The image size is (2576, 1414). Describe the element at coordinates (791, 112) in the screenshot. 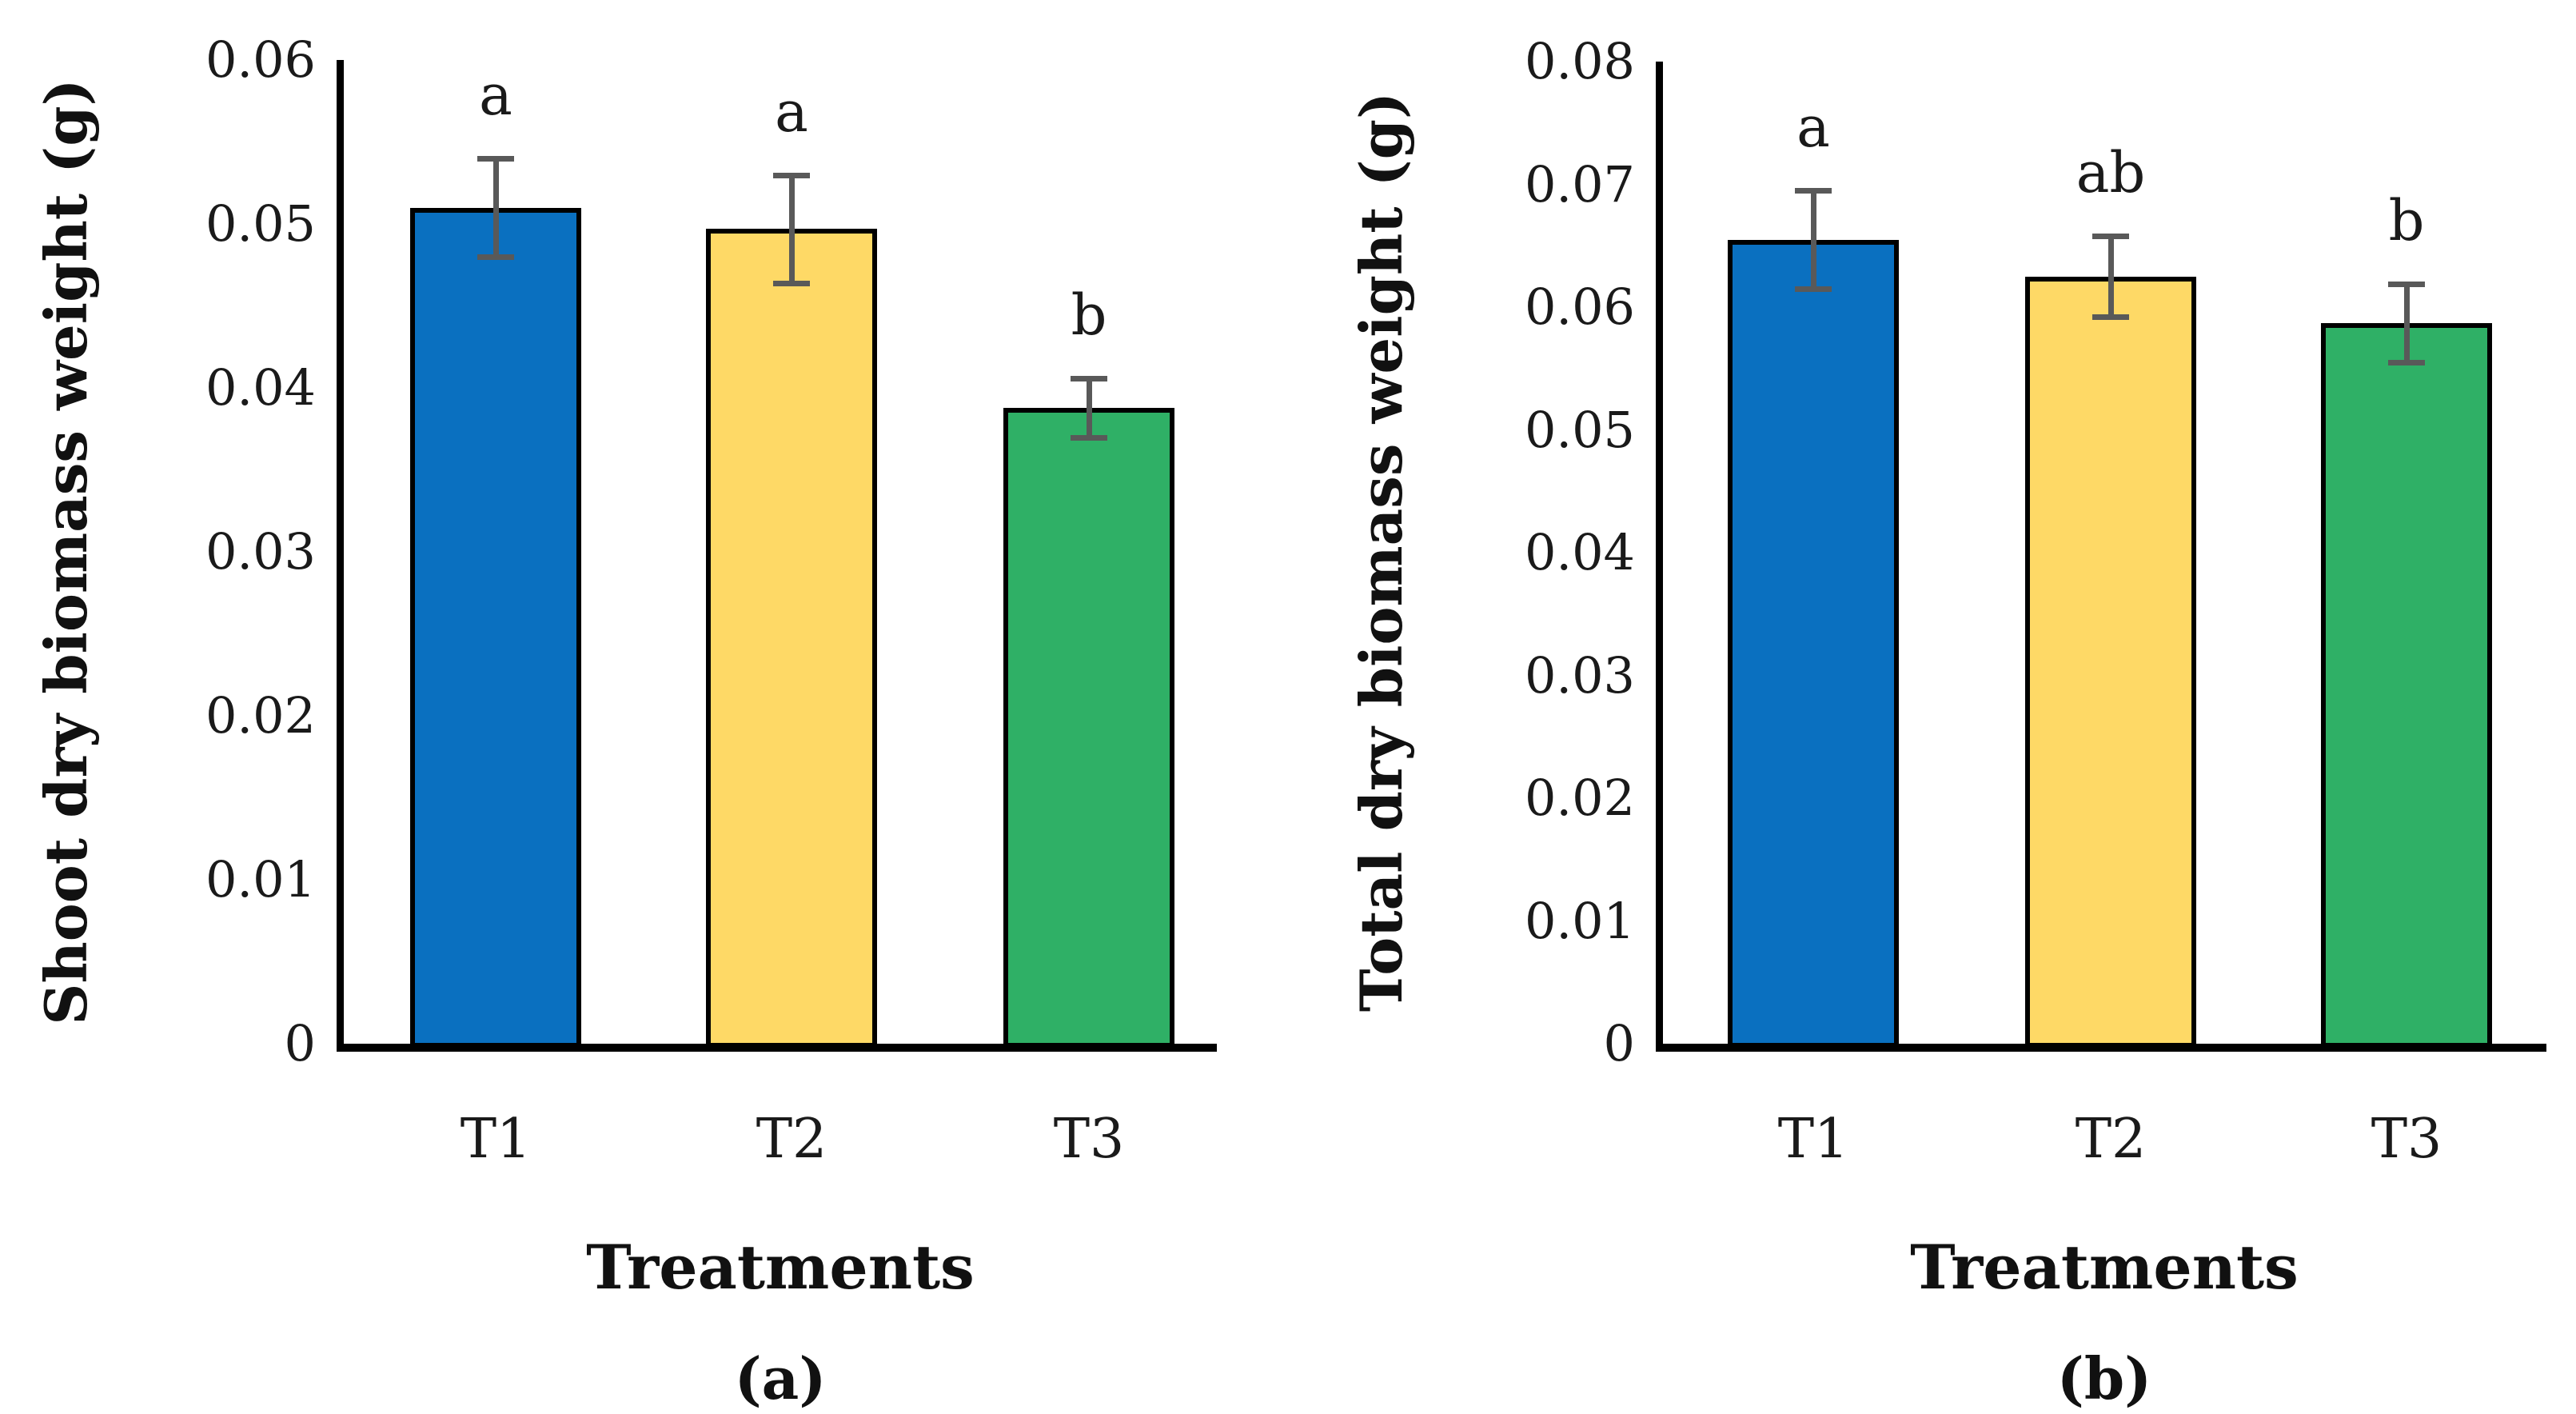

I see `significance-letter-T2: a` at that location.